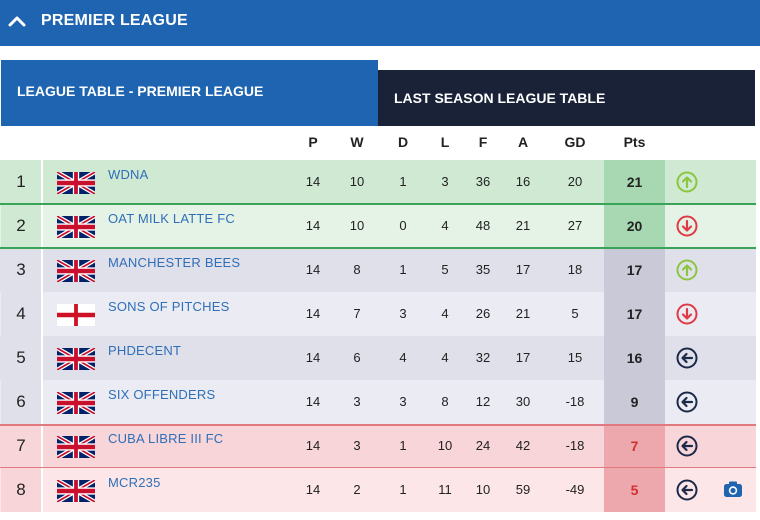 The width and height of the screenshot is (760, 520). Describe the element at coordinates (575, 445) in the screenshot. I see `goal-difference-cell: -18` at that location.